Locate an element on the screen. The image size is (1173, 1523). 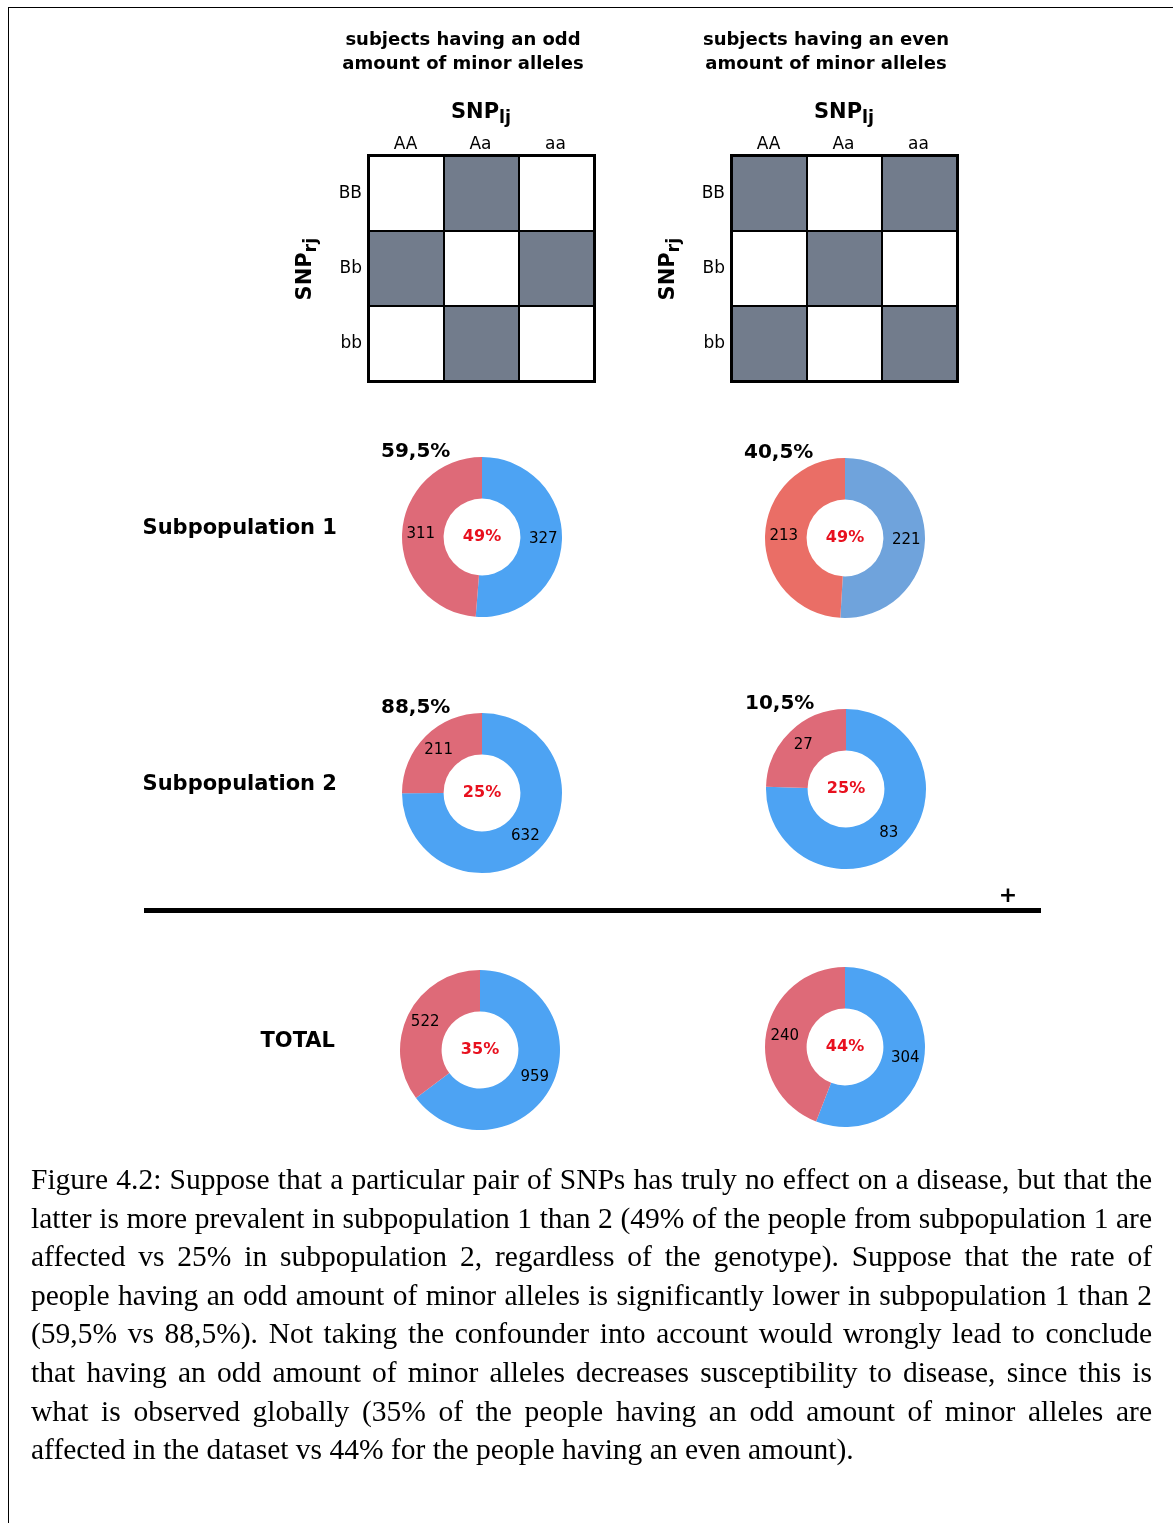
data-label: 221 is located at coordinates (906, 538).